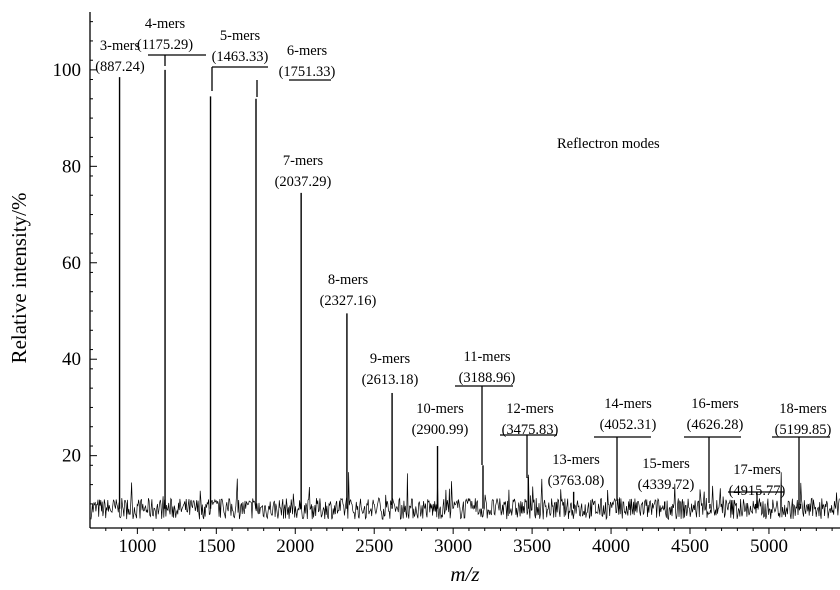 Image resolution: width=840 pixels, height=590 pixels. I want to click on peak-label-mz: (2037.29), so click(303, 182).